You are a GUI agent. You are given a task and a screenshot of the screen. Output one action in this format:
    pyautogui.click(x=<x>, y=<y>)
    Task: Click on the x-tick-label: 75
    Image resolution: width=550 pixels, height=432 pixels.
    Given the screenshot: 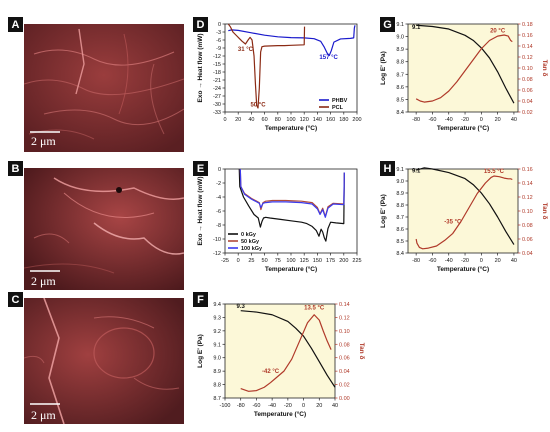 What is the action you would take?
    pyautogui.click(x=278, y=261)
    